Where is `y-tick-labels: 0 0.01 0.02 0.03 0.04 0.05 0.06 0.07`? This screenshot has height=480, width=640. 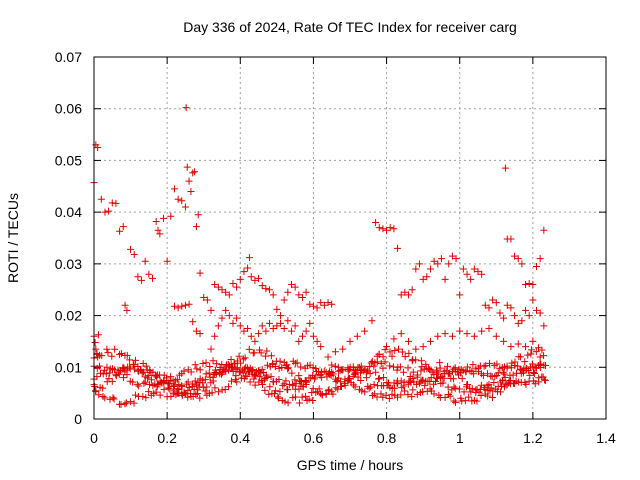 y-tick-labels: 0 0.01 0.02 0.03 0.04 0.05 0.06 0.07 is located at coordinates (68, 238).